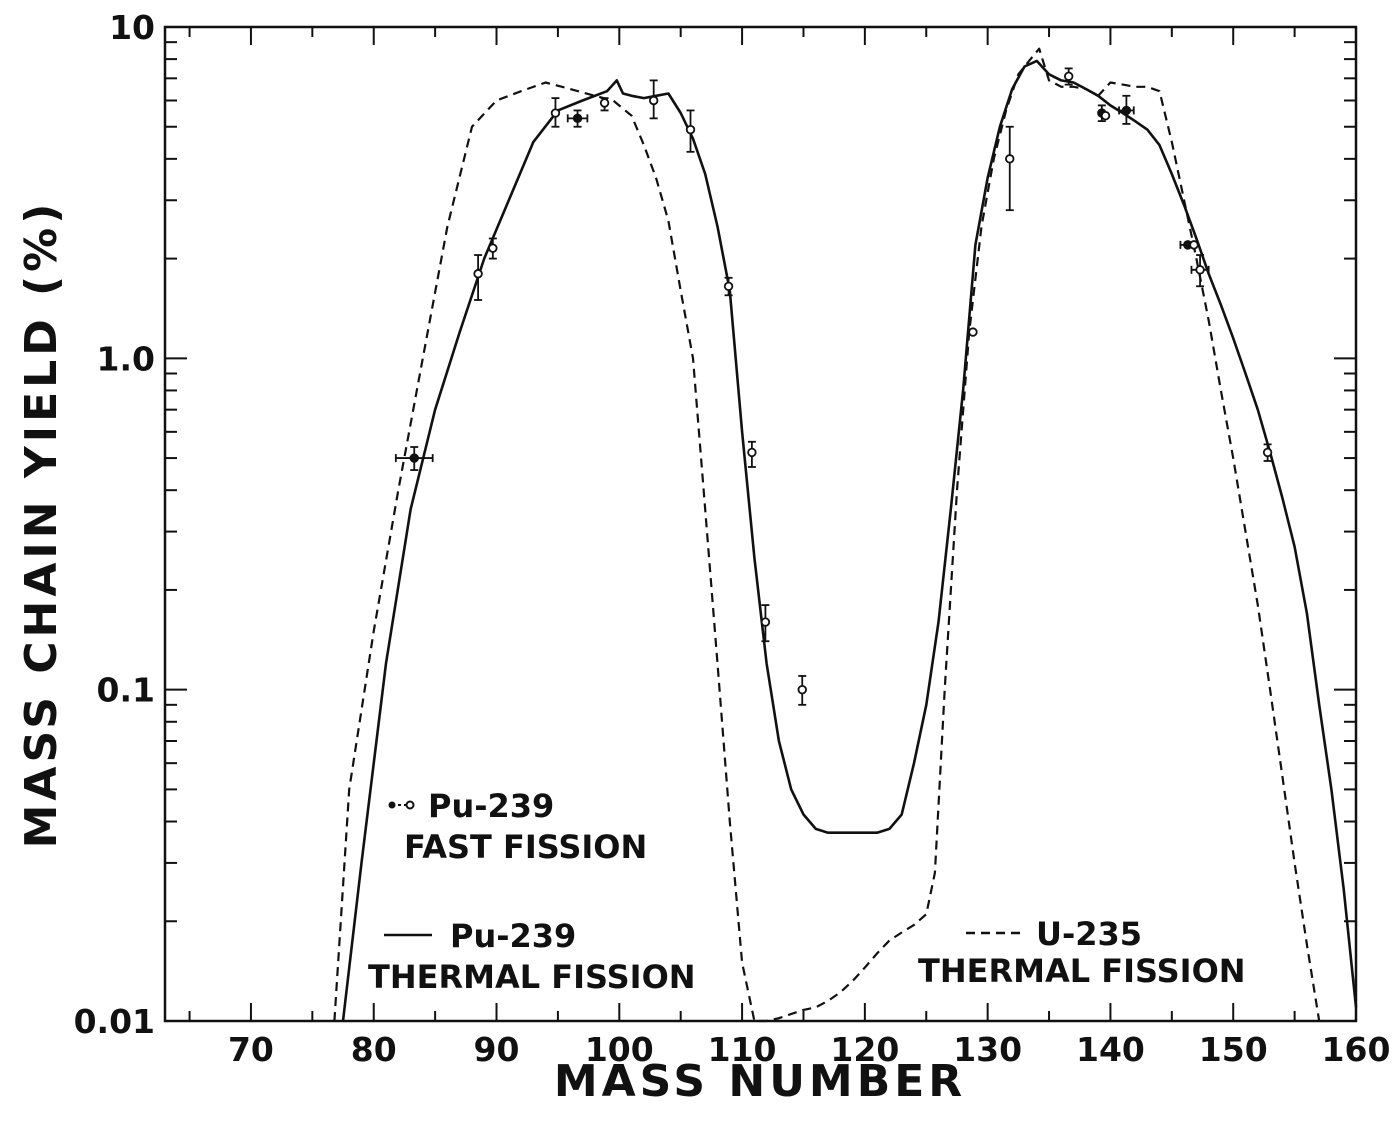  Describe the element at coordinates (491, 806) in the screenshot. I see `legend-label-1a: Pu-239` at that location.